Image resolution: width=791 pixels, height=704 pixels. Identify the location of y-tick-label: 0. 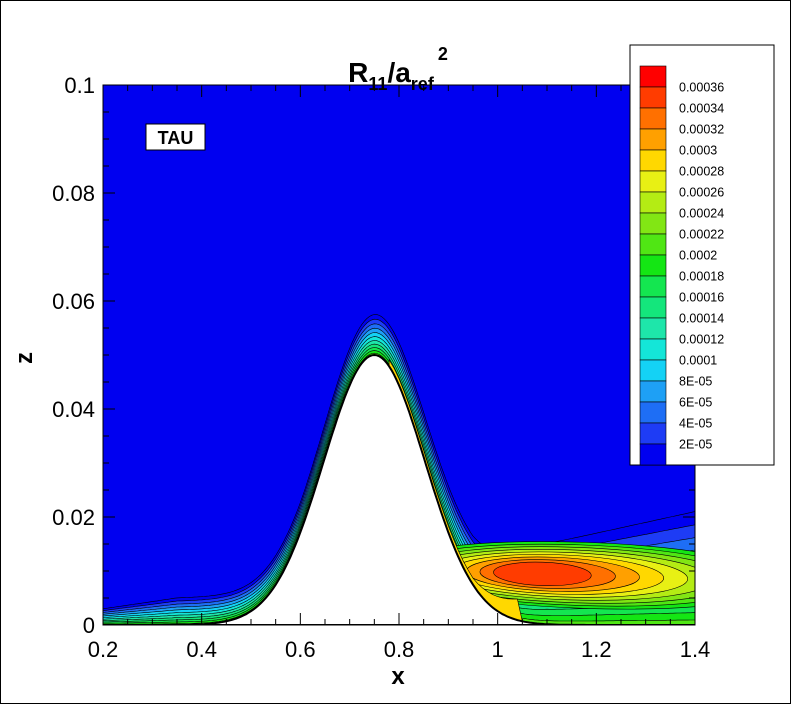
(89, 625).